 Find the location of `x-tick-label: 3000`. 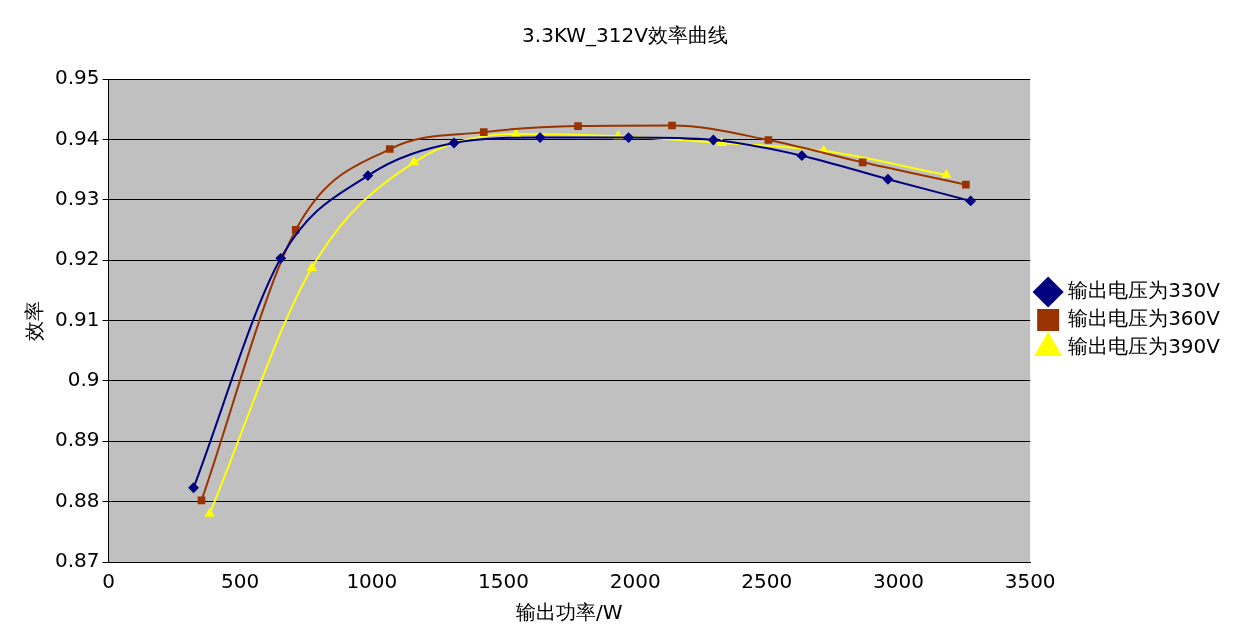

x-tick-label: 3000 is located at coordinates (898, 581).